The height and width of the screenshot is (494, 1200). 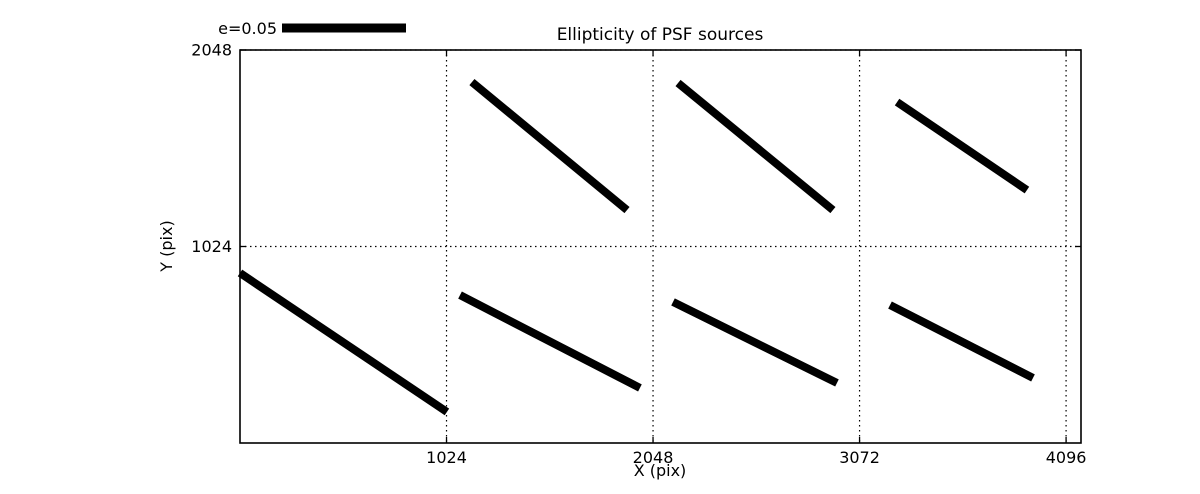 I want to click on y-axis-label: Y (pix), so click(x=166, y=246).